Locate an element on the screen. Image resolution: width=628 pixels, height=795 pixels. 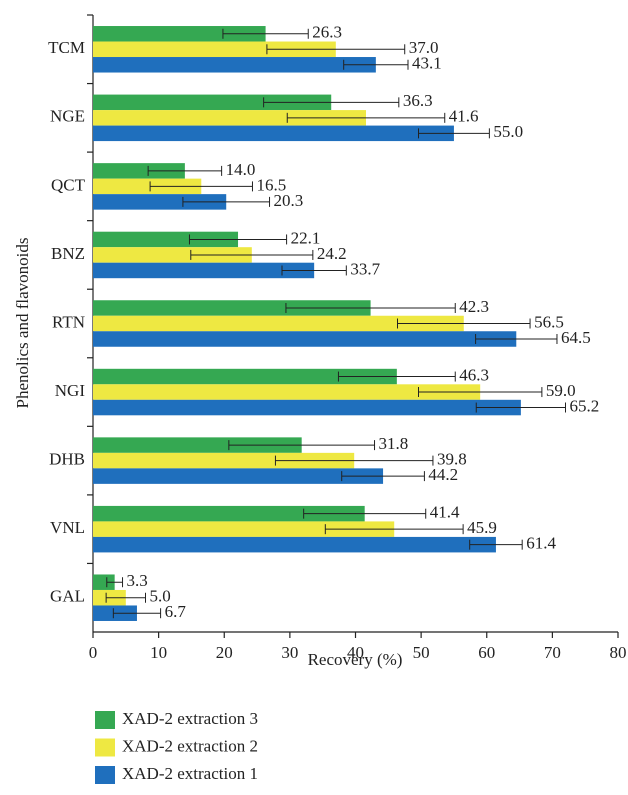
data-label: 37.0 is located at coordinates (424, 47).